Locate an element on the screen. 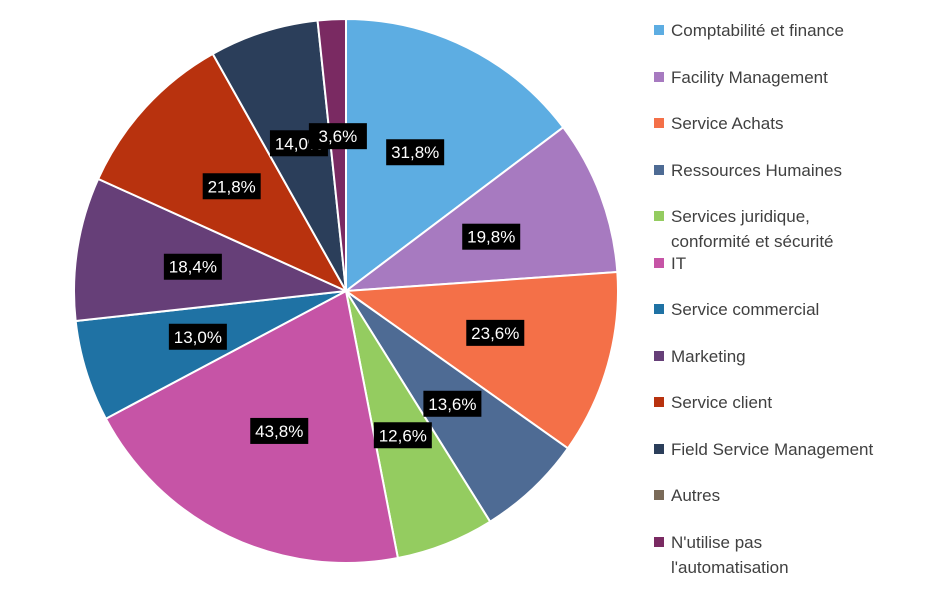 This screenshot has width=952, height=597. data-label-services-juridique-conformite-et-securite: 12,6% is located at coordinates (402, 435).